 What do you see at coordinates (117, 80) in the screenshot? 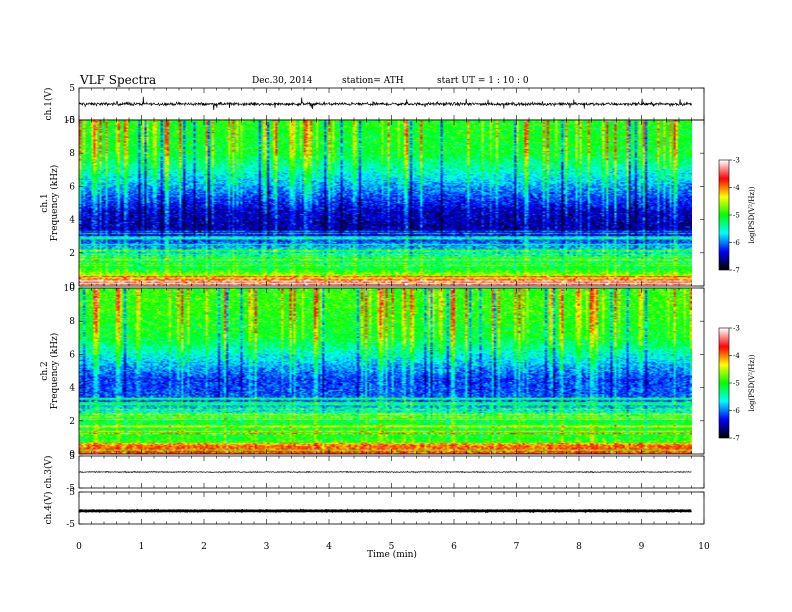
I see `figure-title: VLF Spectra` at bounding box center [117, 80].